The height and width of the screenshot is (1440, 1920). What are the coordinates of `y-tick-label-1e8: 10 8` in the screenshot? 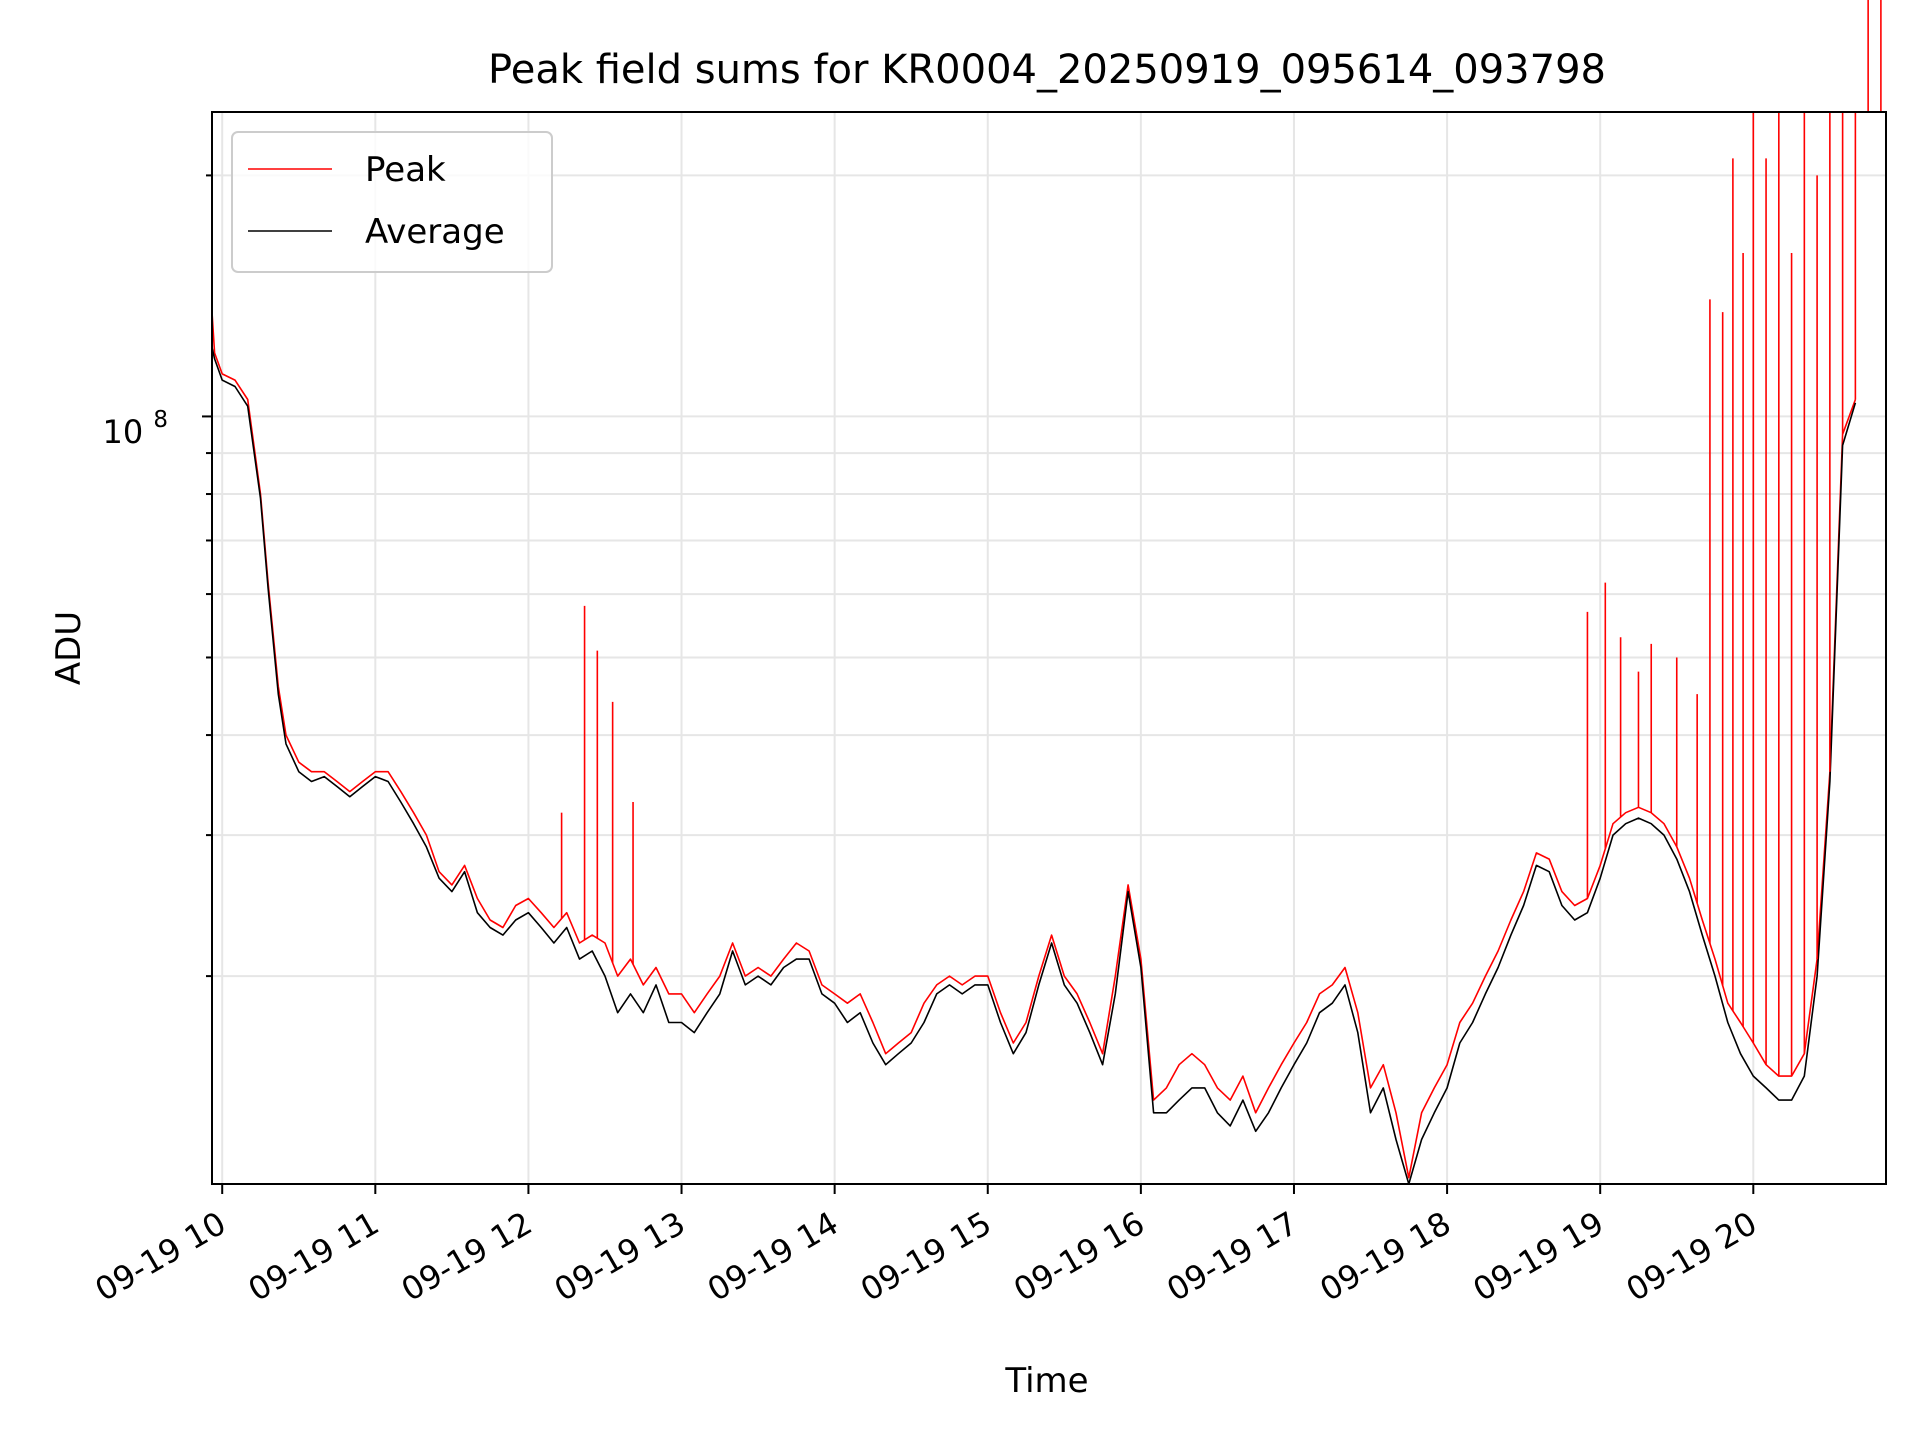 It's located at (135, 429).